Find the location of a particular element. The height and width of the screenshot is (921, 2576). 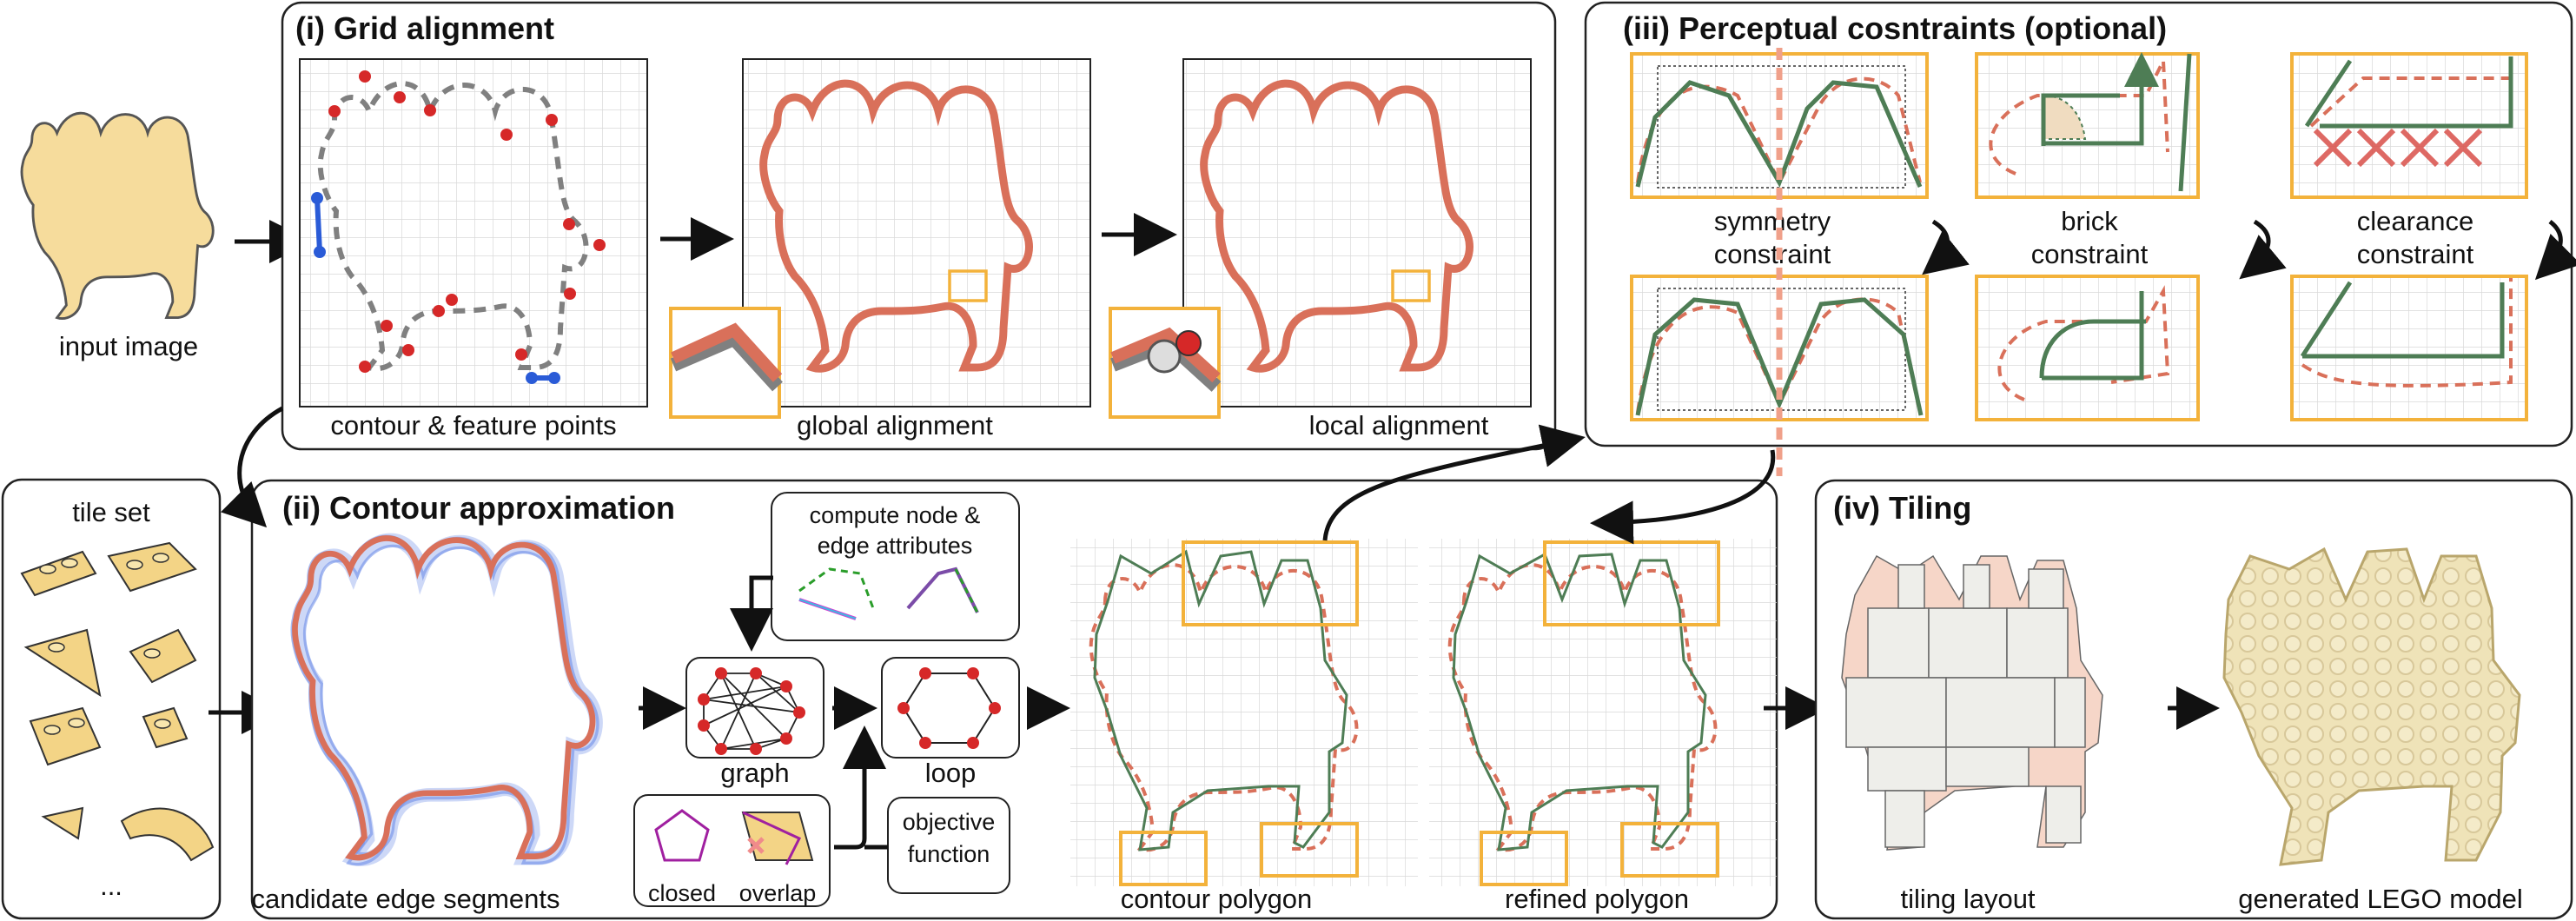

refined-polygon-label: refined polygon is located at coordinates (1597, 899).